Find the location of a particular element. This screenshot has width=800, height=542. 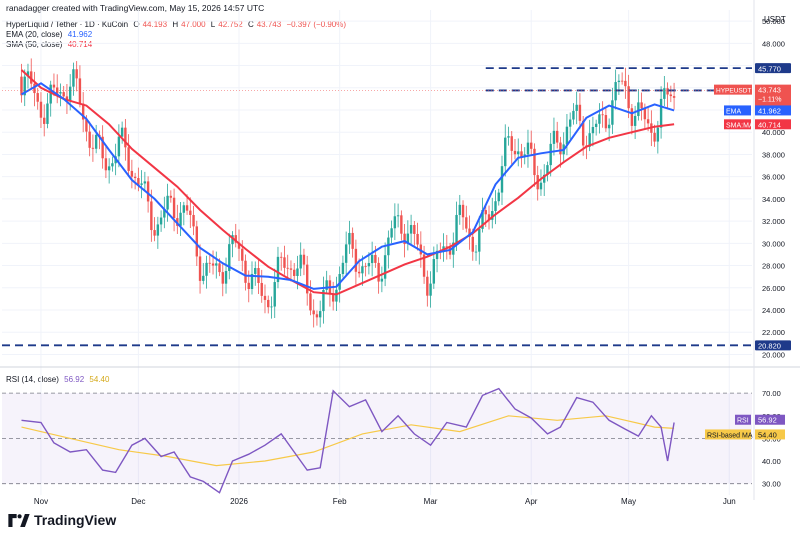

y-tick-label: 28.000 is located at coordinates (773, 266).